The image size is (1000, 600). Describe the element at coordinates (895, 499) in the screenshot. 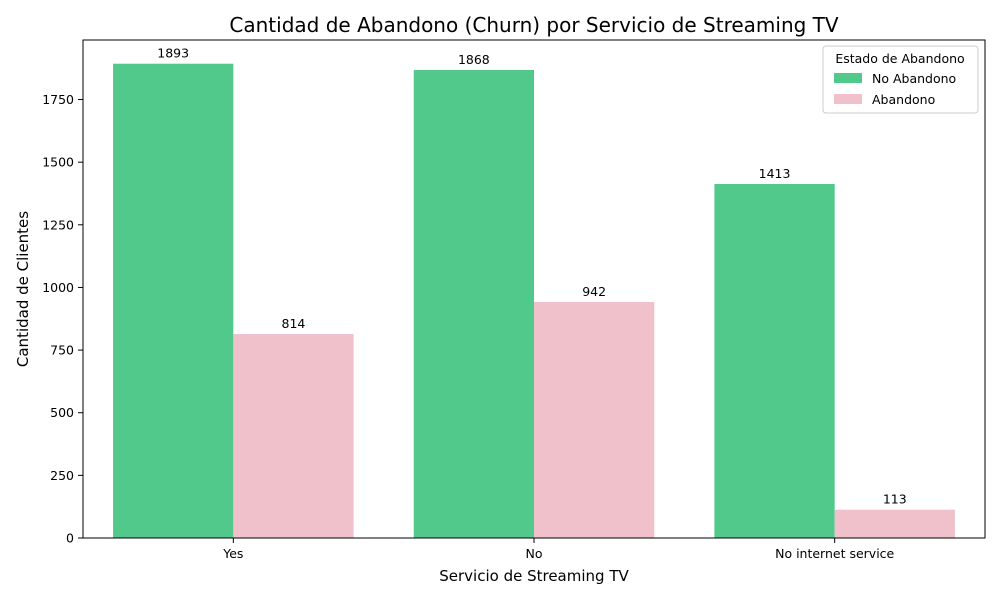

I see `bar-label-abandono-no-internet-service: 113` at that location.